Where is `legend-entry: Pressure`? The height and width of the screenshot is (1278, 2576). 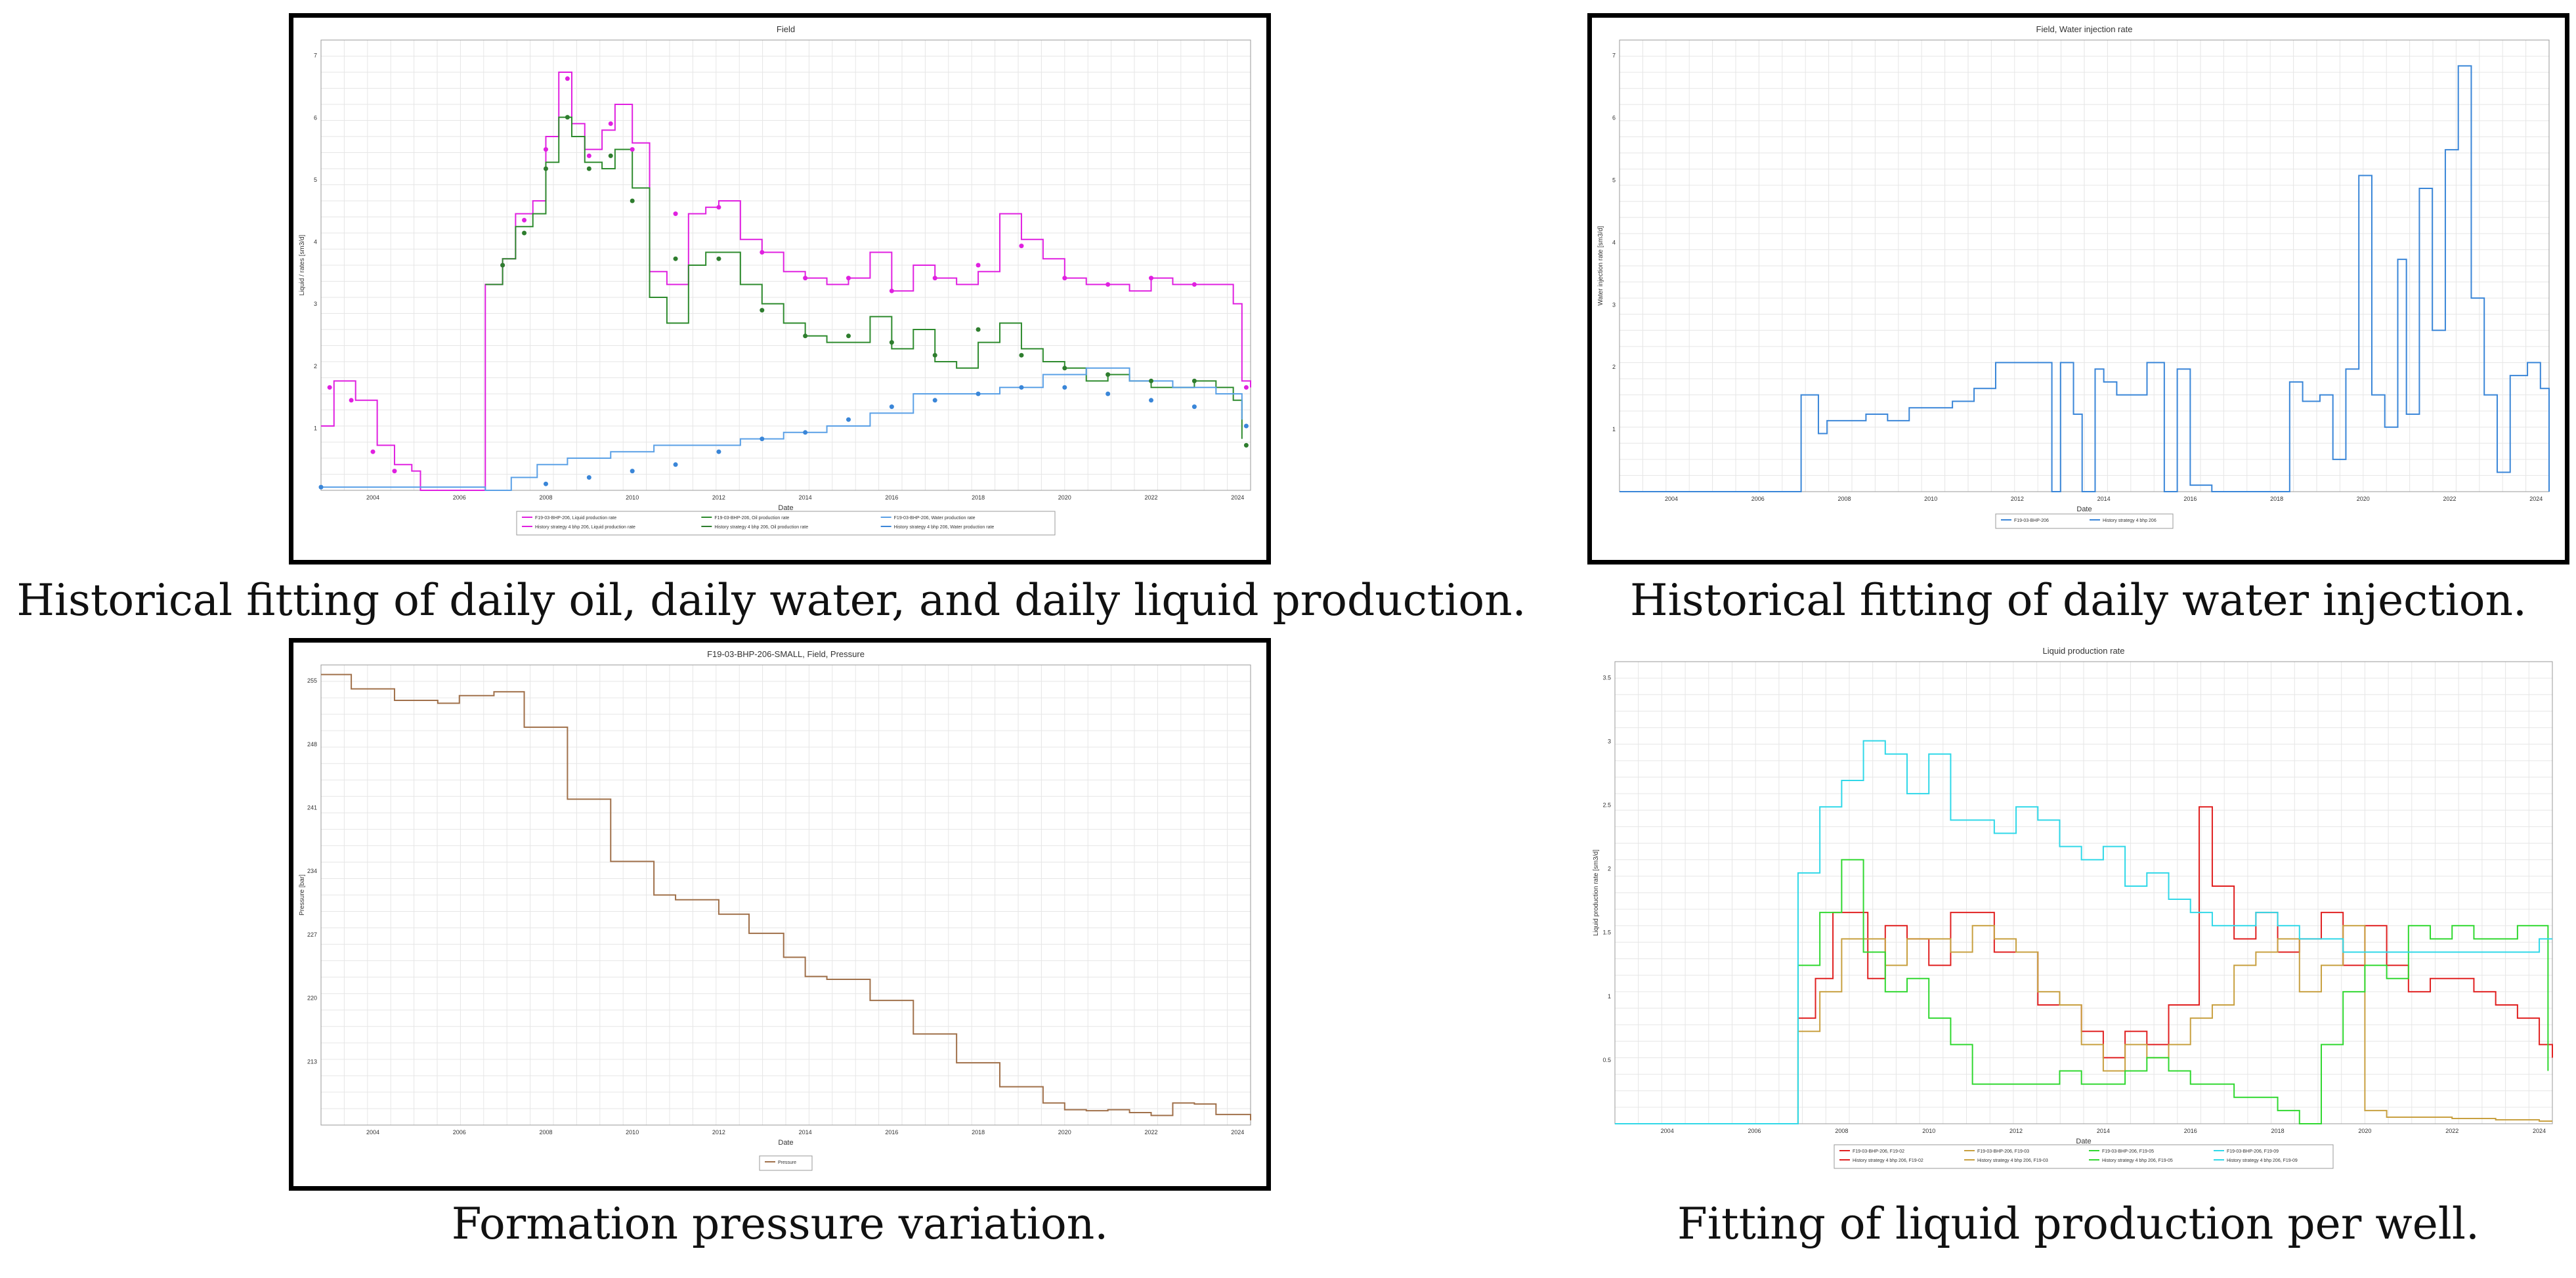 legend-entry: Pressure is located at coordinates (787, 1163).